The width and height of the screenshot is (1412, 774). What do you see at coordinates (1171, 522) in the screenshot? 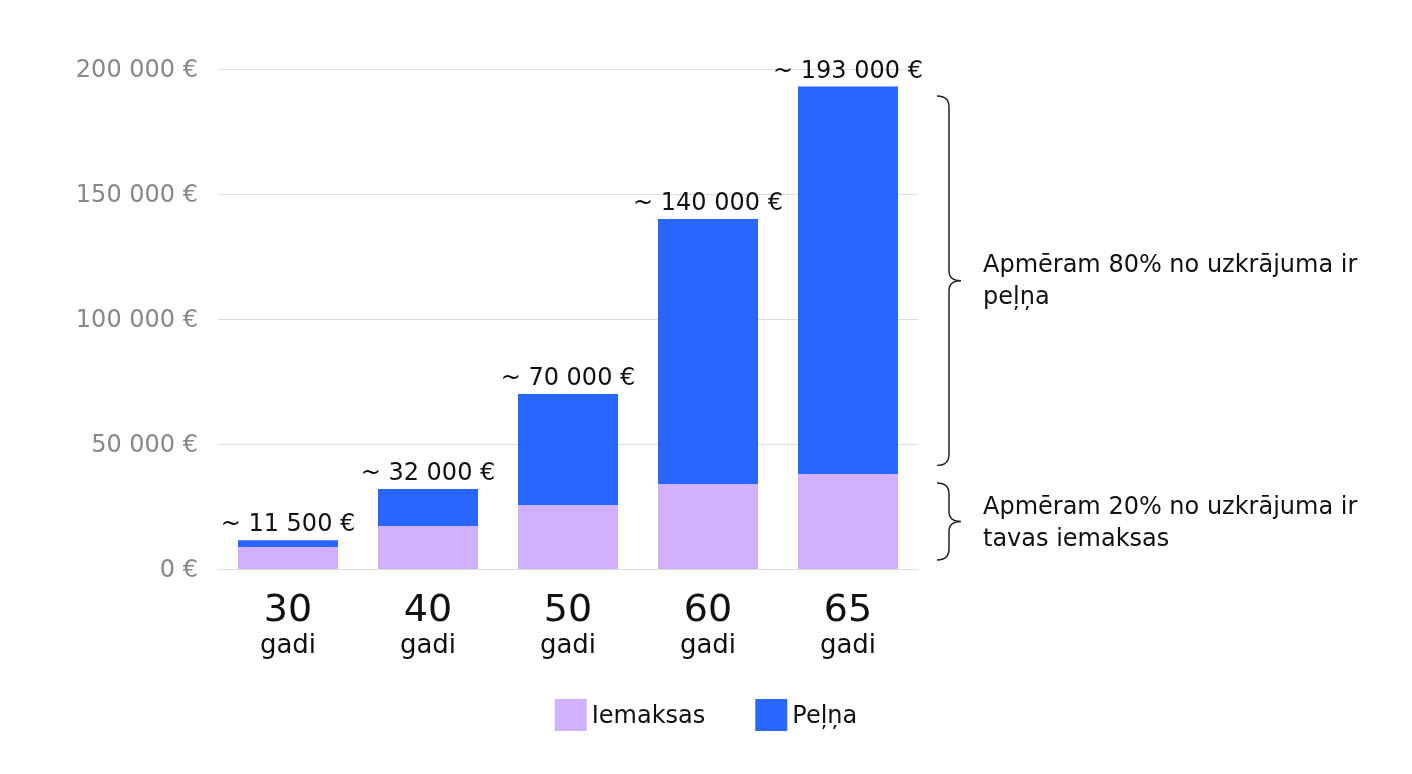
I see `text: Apmēram 20% no uzkrājuma ir tavas iemaksas` at bounding box center [1171, 522].